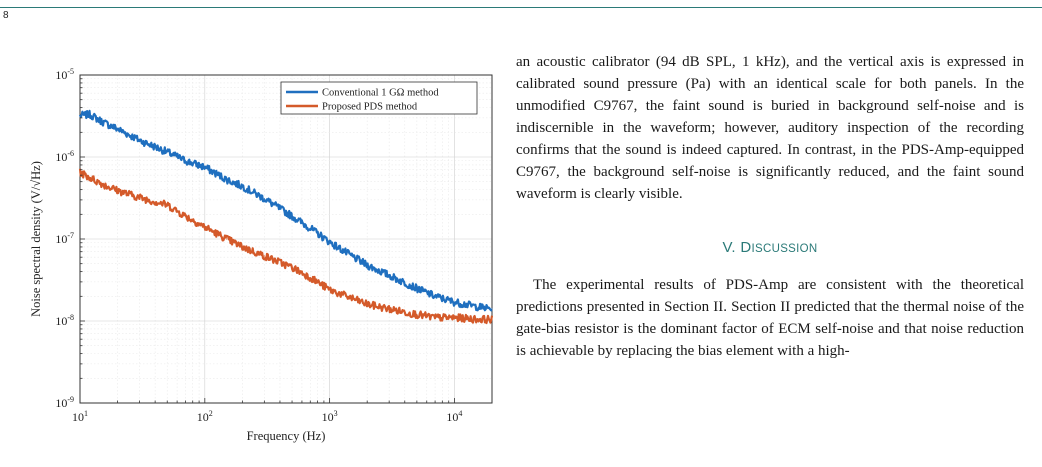  Describe the element at coordinates (64, 156) in the screenshot. I see `y-tick-label: 10⁻⁶` at that location.